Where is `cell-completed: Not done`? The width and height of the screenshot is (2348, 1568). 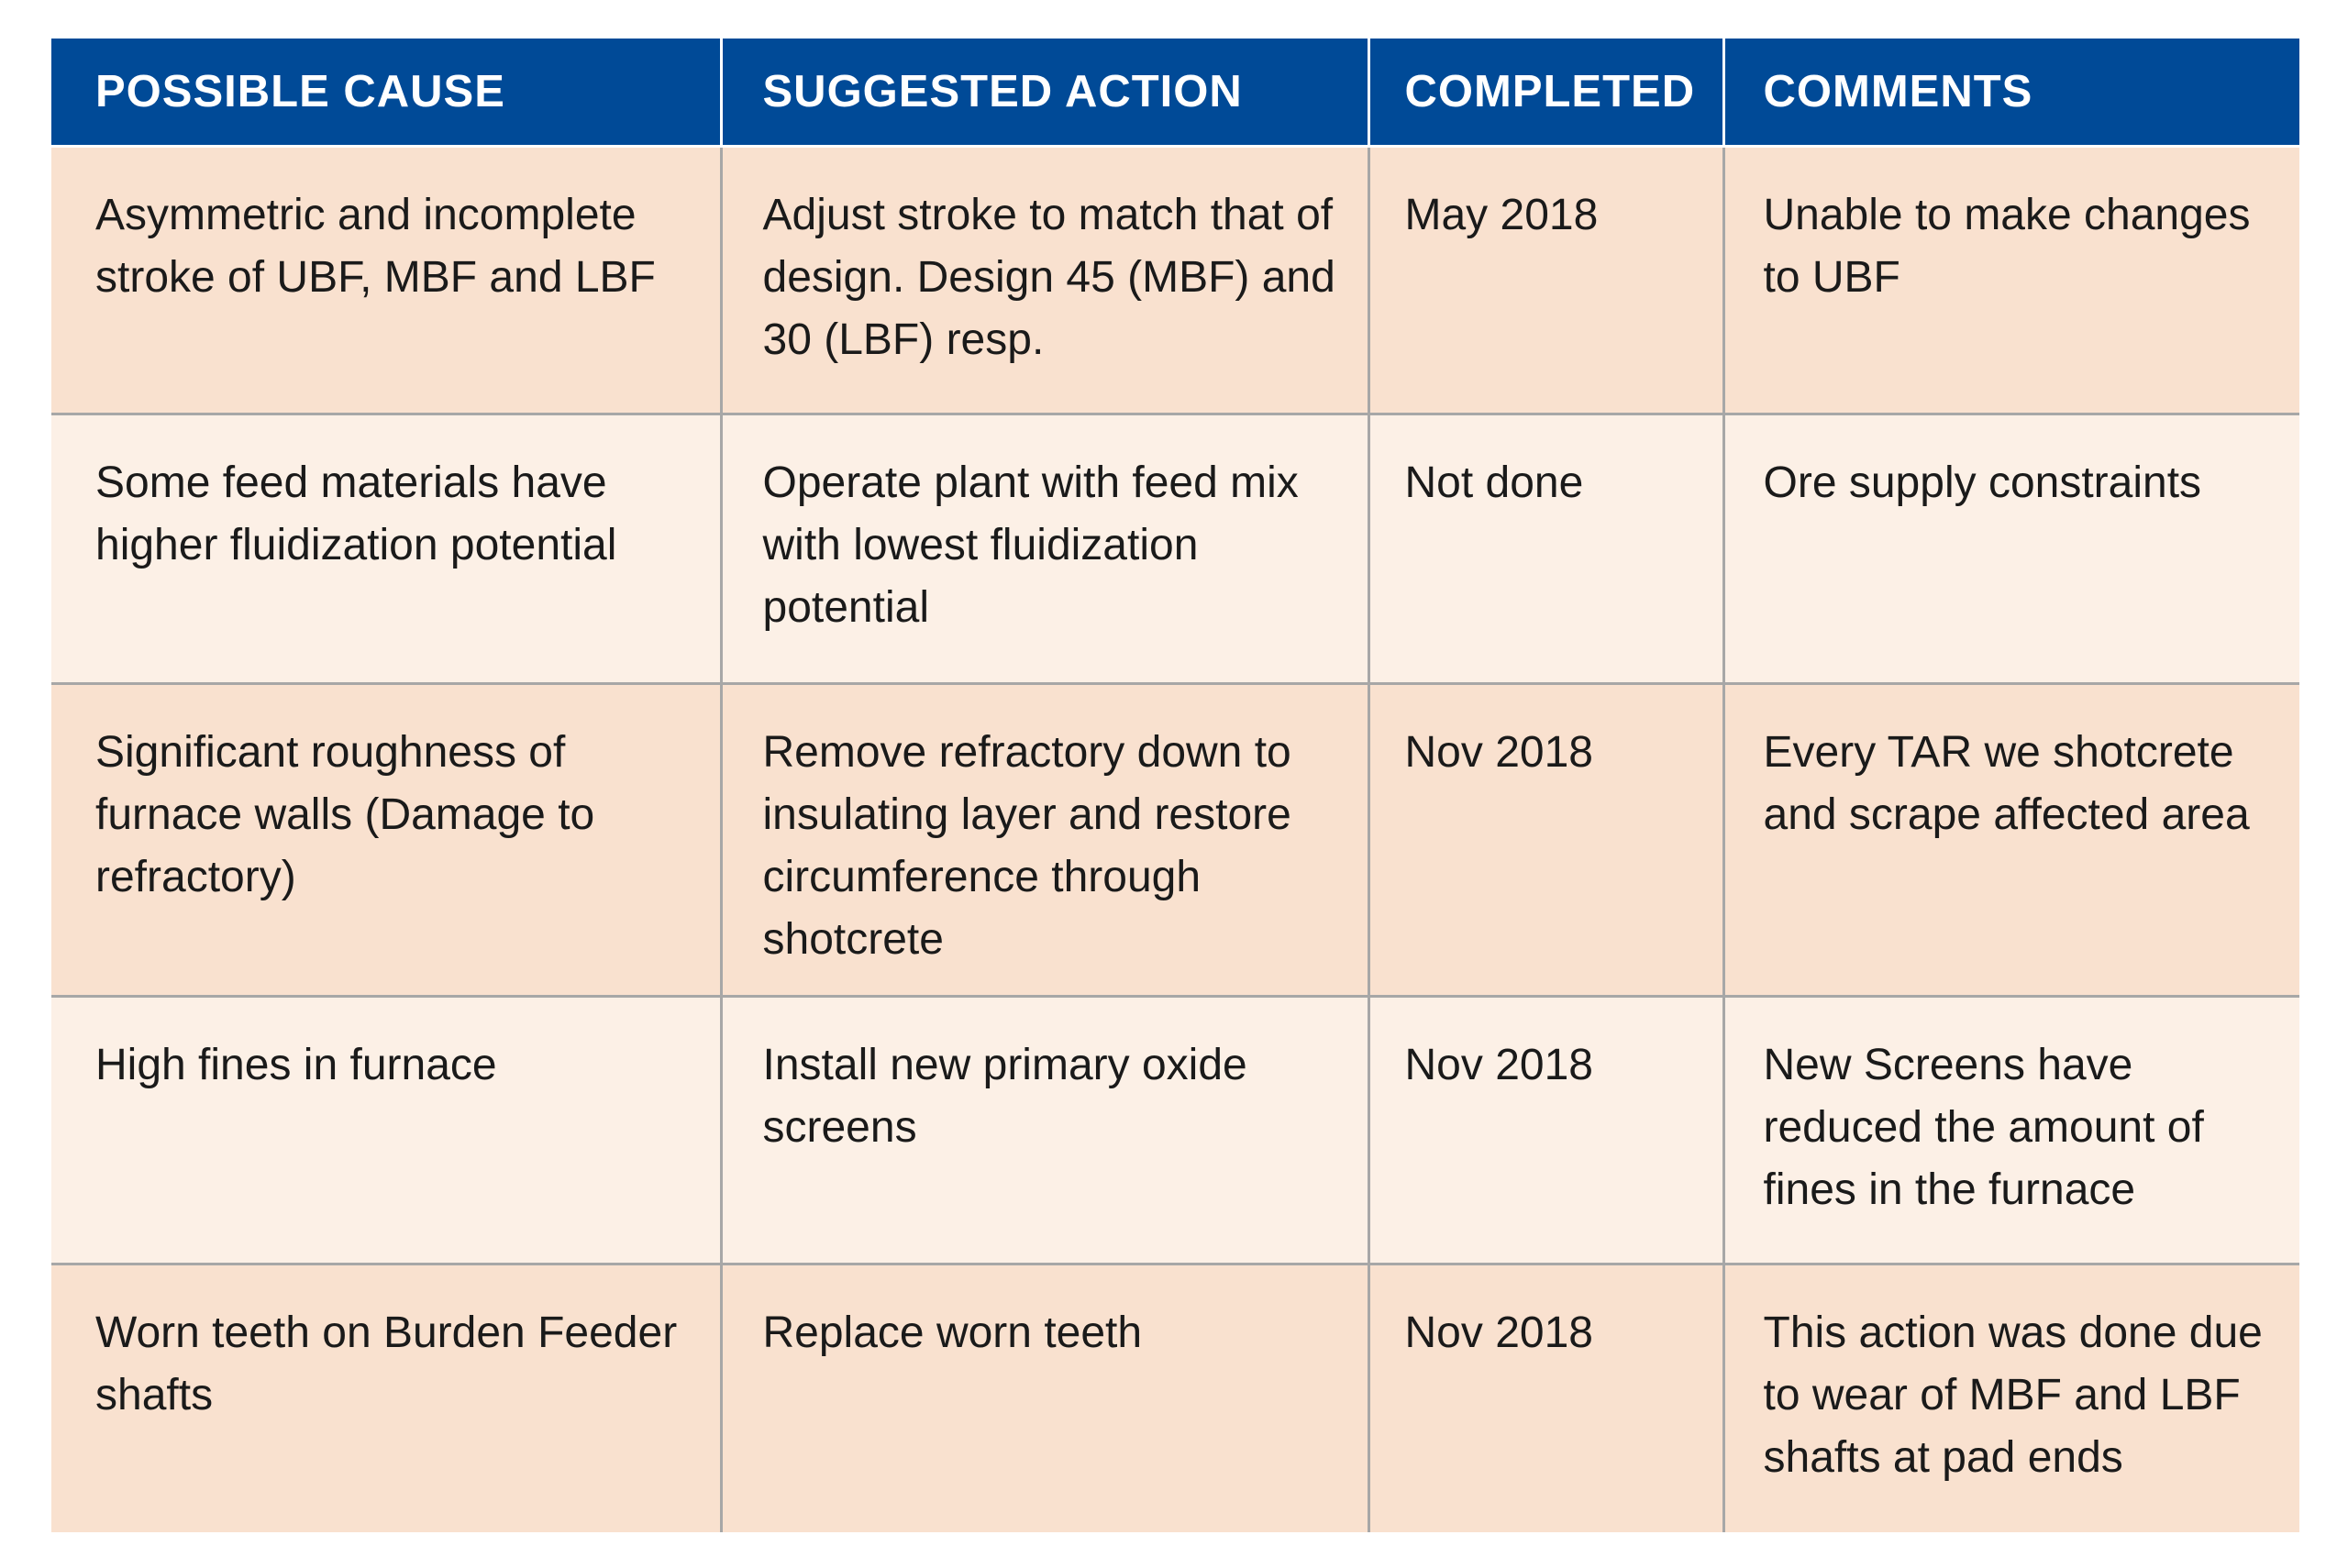
cell-completed: Not done is located at coordinates (1545, 547).